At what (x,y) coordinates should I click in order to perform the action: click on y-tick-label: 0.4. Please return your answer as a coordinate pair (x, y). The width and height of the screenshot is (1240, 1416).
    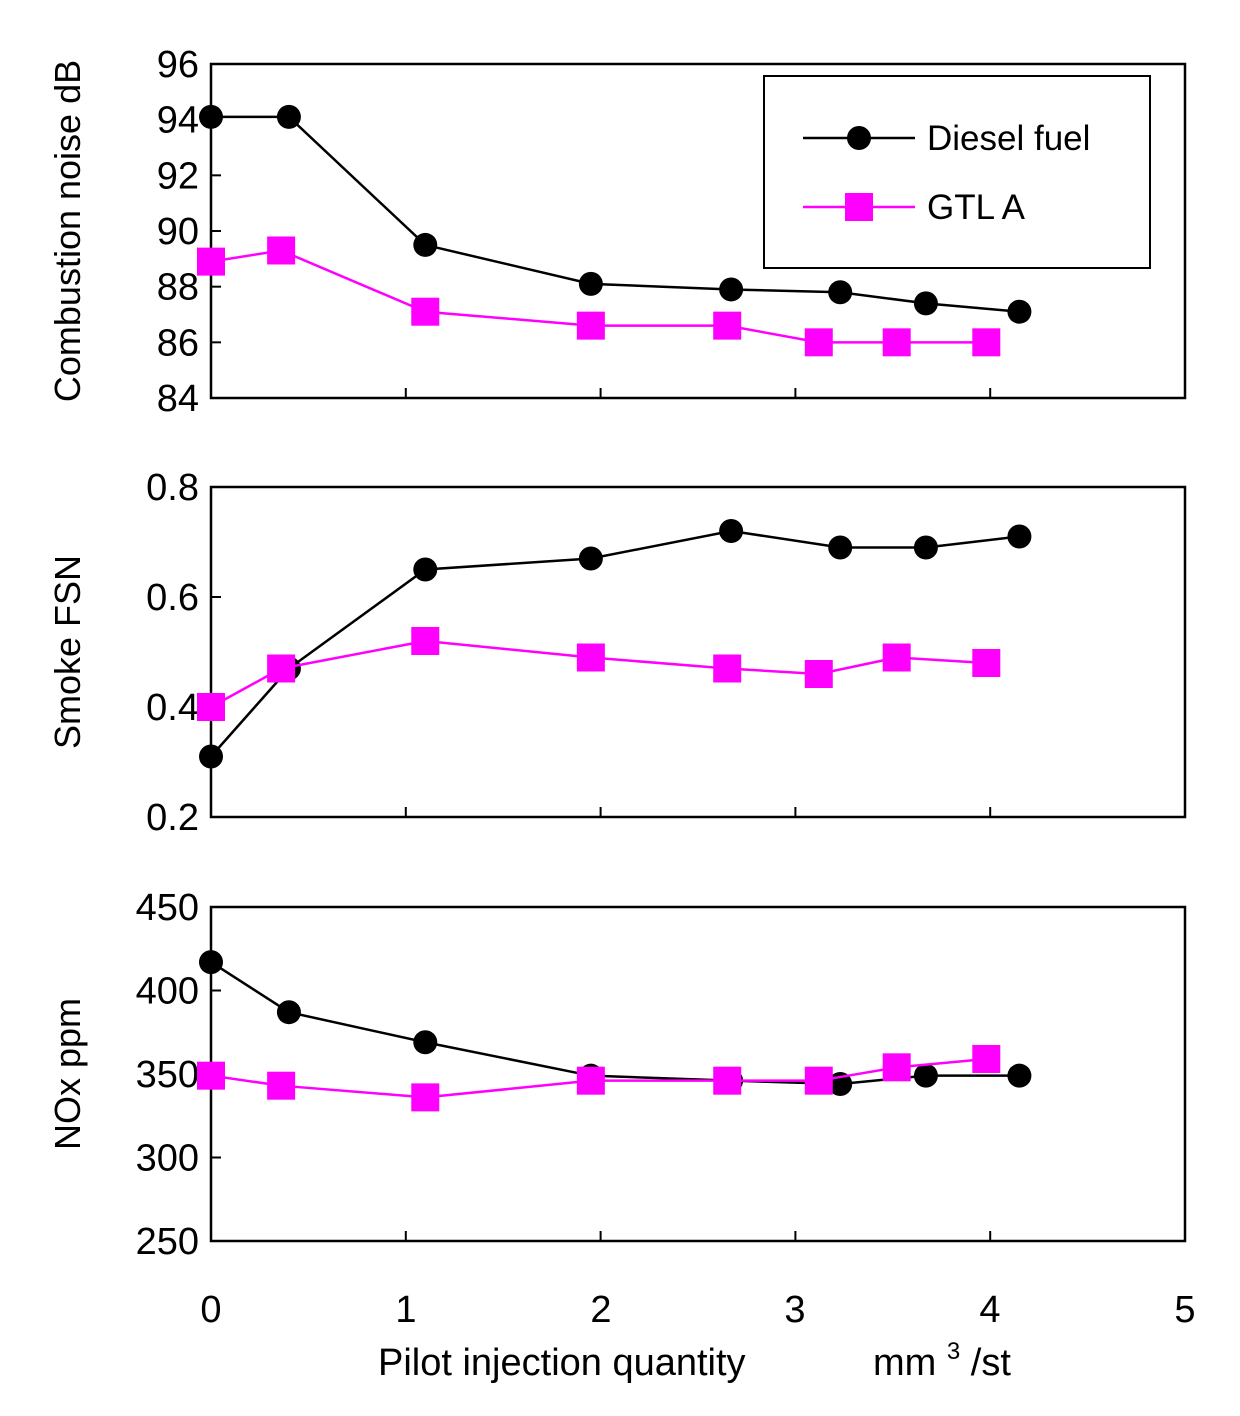
    Looking at the image, I should click on (172, 708).